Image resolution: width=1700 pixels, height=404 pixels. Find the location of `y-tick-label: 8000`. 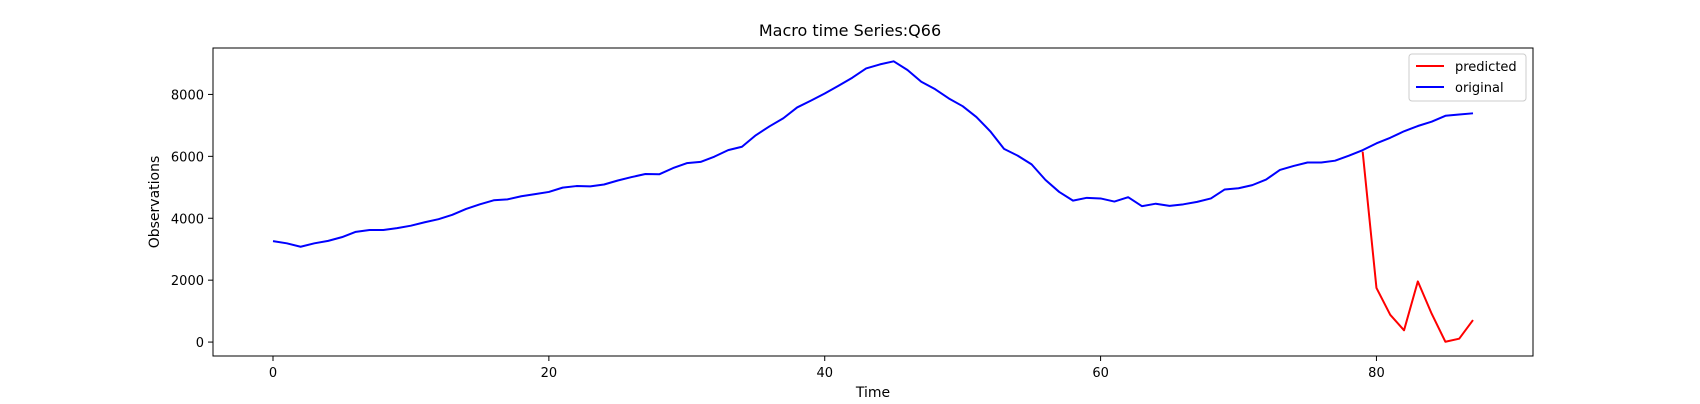

y-tick-label: 8000 is located at coordinates (187, 95).